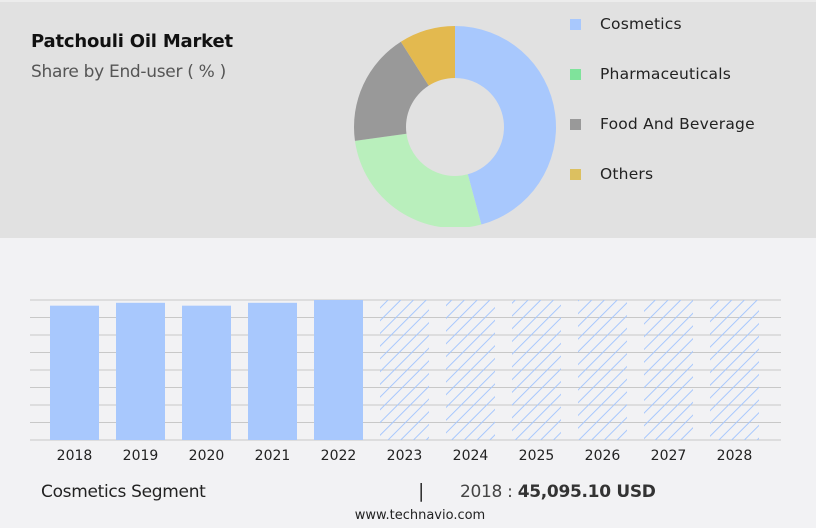  Describe the element at coordinates (273, 456) in the screenshot. I see `x-tick-label: 2021` at that location.